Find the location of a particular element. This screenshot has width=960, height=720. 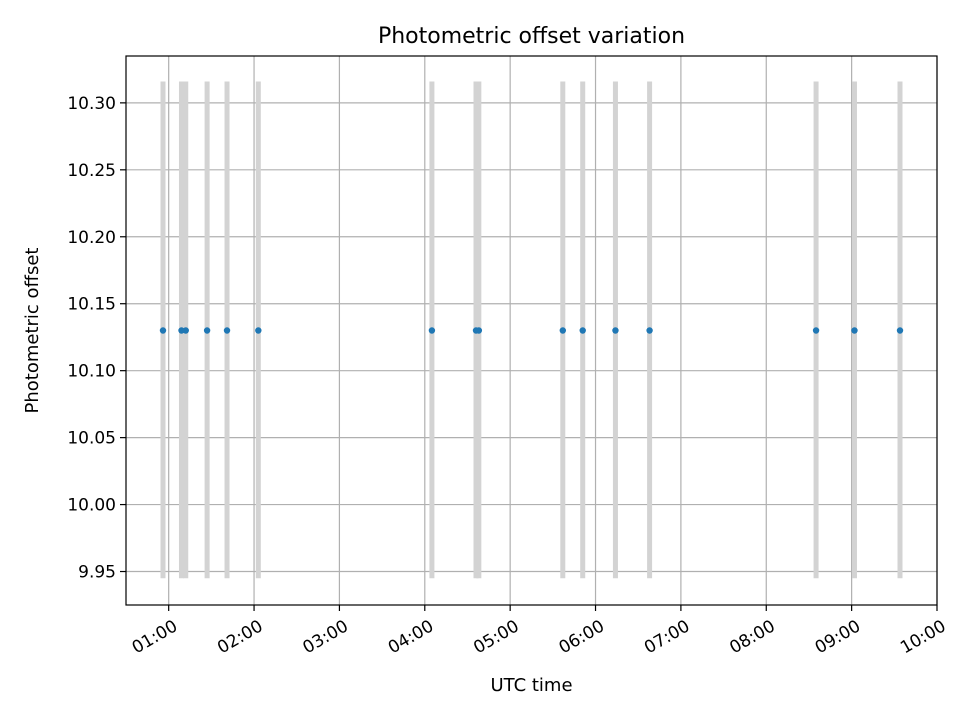

y-tick-label: 10.05 is located at coordinates (91, 439).